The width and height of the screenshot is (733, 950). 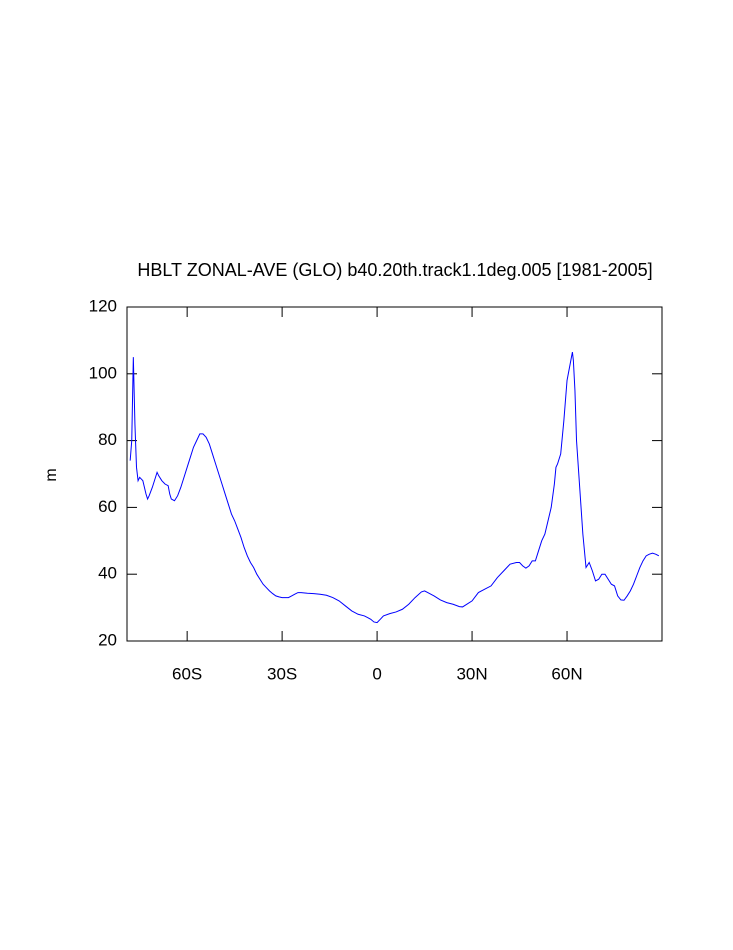 I want to click on x-tick-label: 30S, so click(x=282, y=673).